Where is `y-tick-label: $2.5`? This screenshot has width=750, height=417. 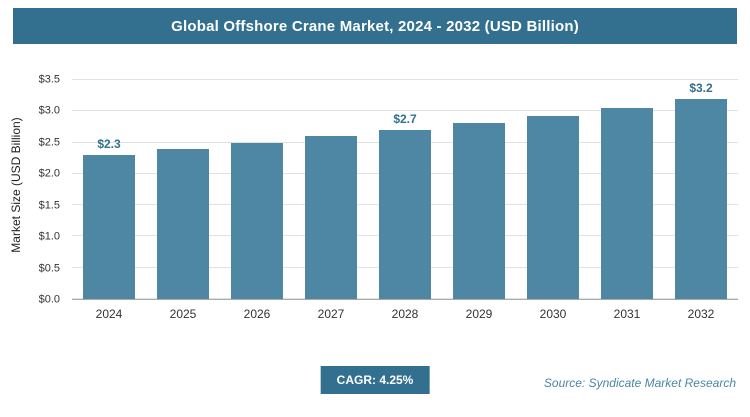 y-tick-label: $2.5 is located at coordinates (49, 142).